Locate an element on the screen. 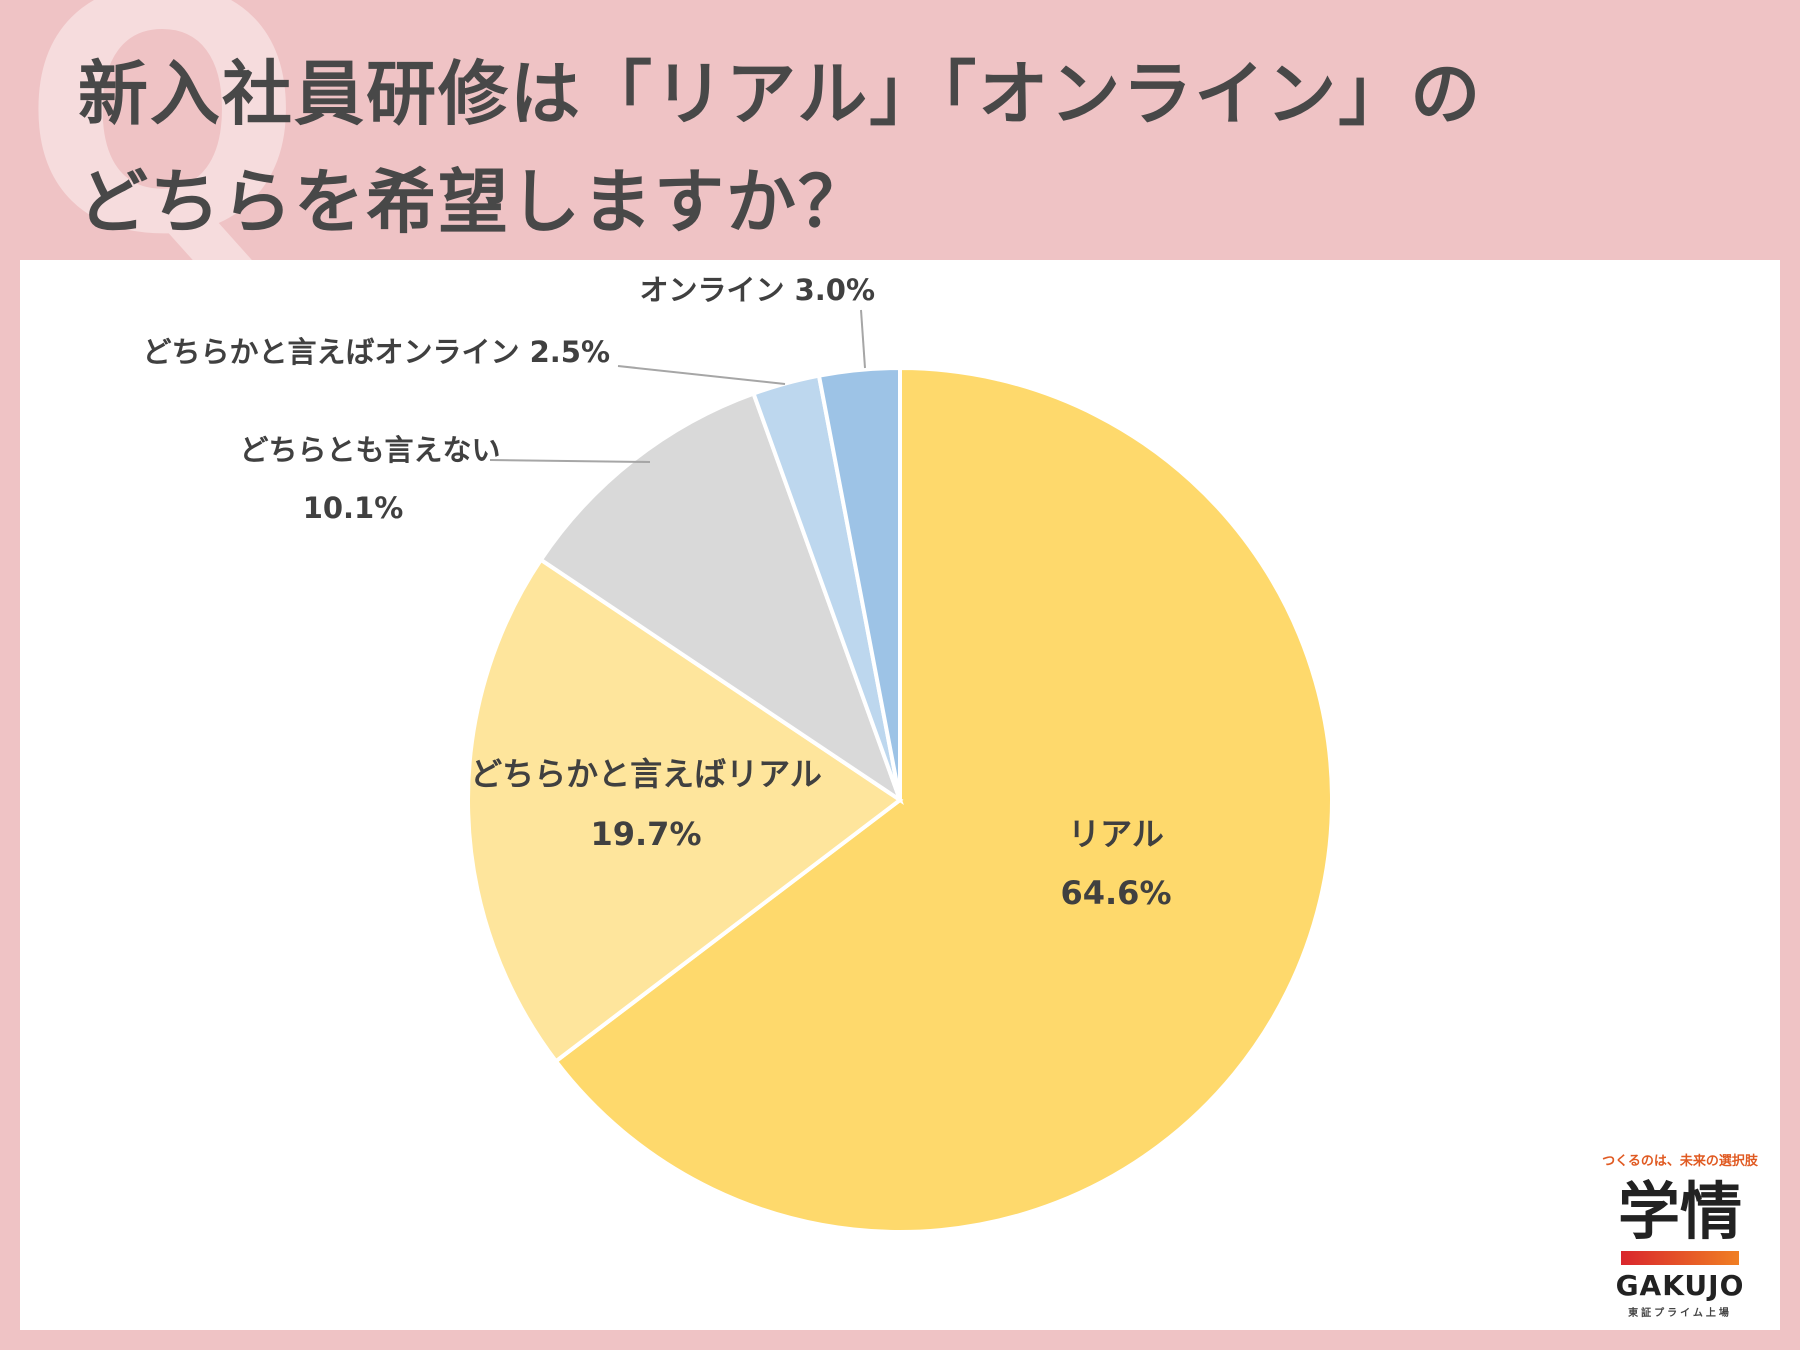  page-title: 新入社員研修は「リアル」「オンライン」の どちらを希望しますか？ is located at coordinates (780, 148).